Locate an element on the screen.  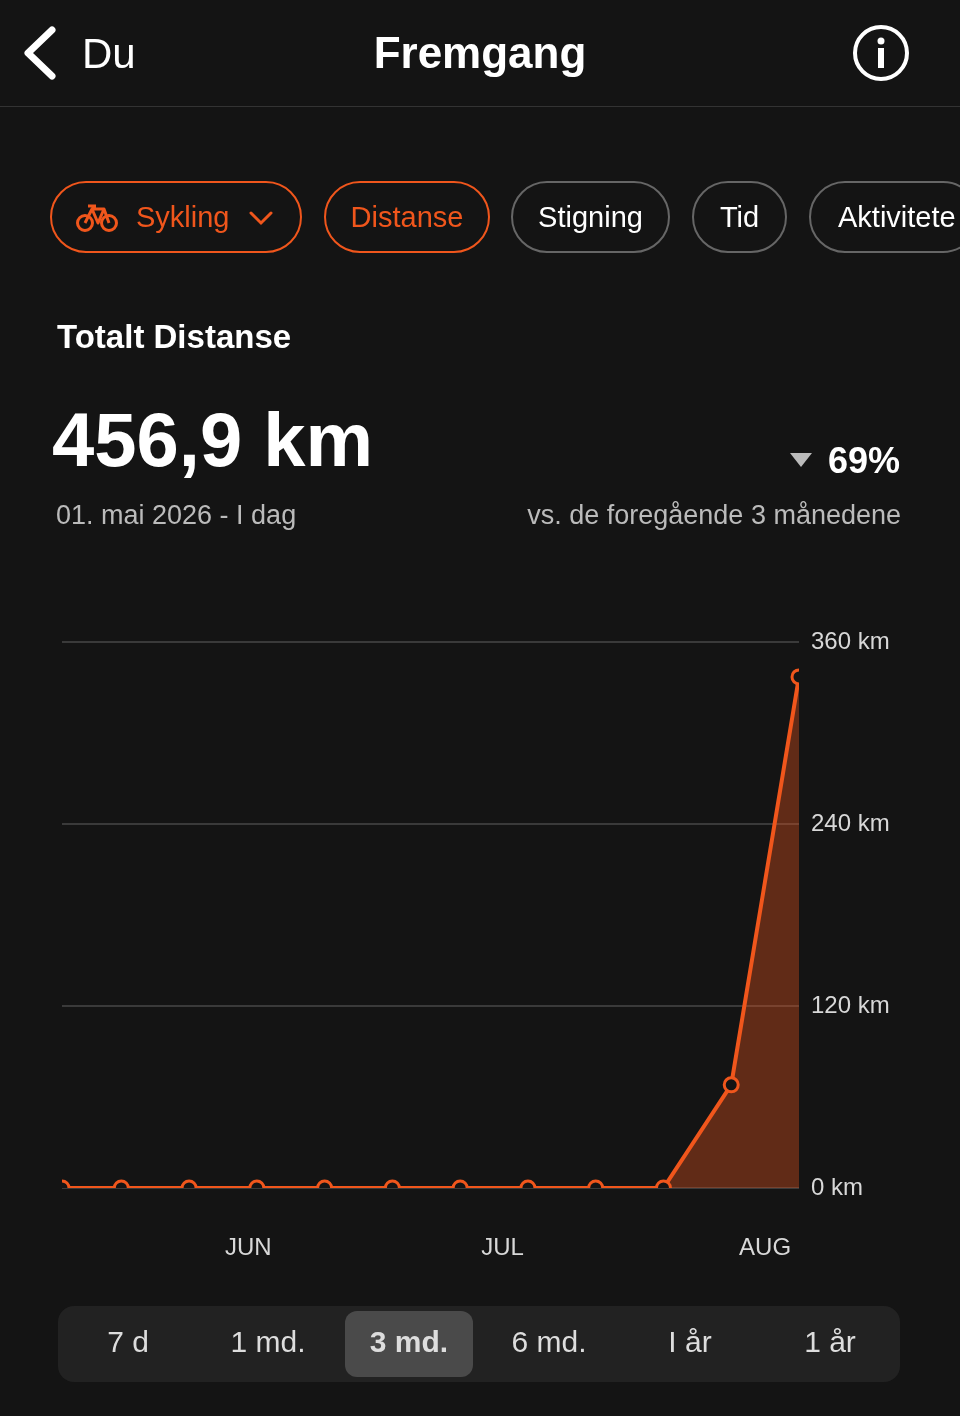
text: Fremgang is located at coordinates (480, 52).